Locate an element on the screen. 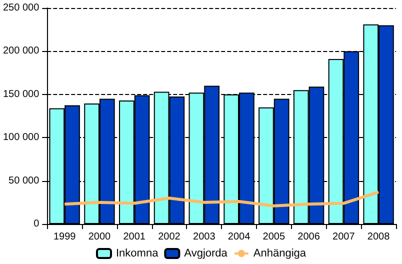 Image resolution: width=402 pixels, height=264 pixels. x-tick-label: 2004 is located at coordinates (239, 237).